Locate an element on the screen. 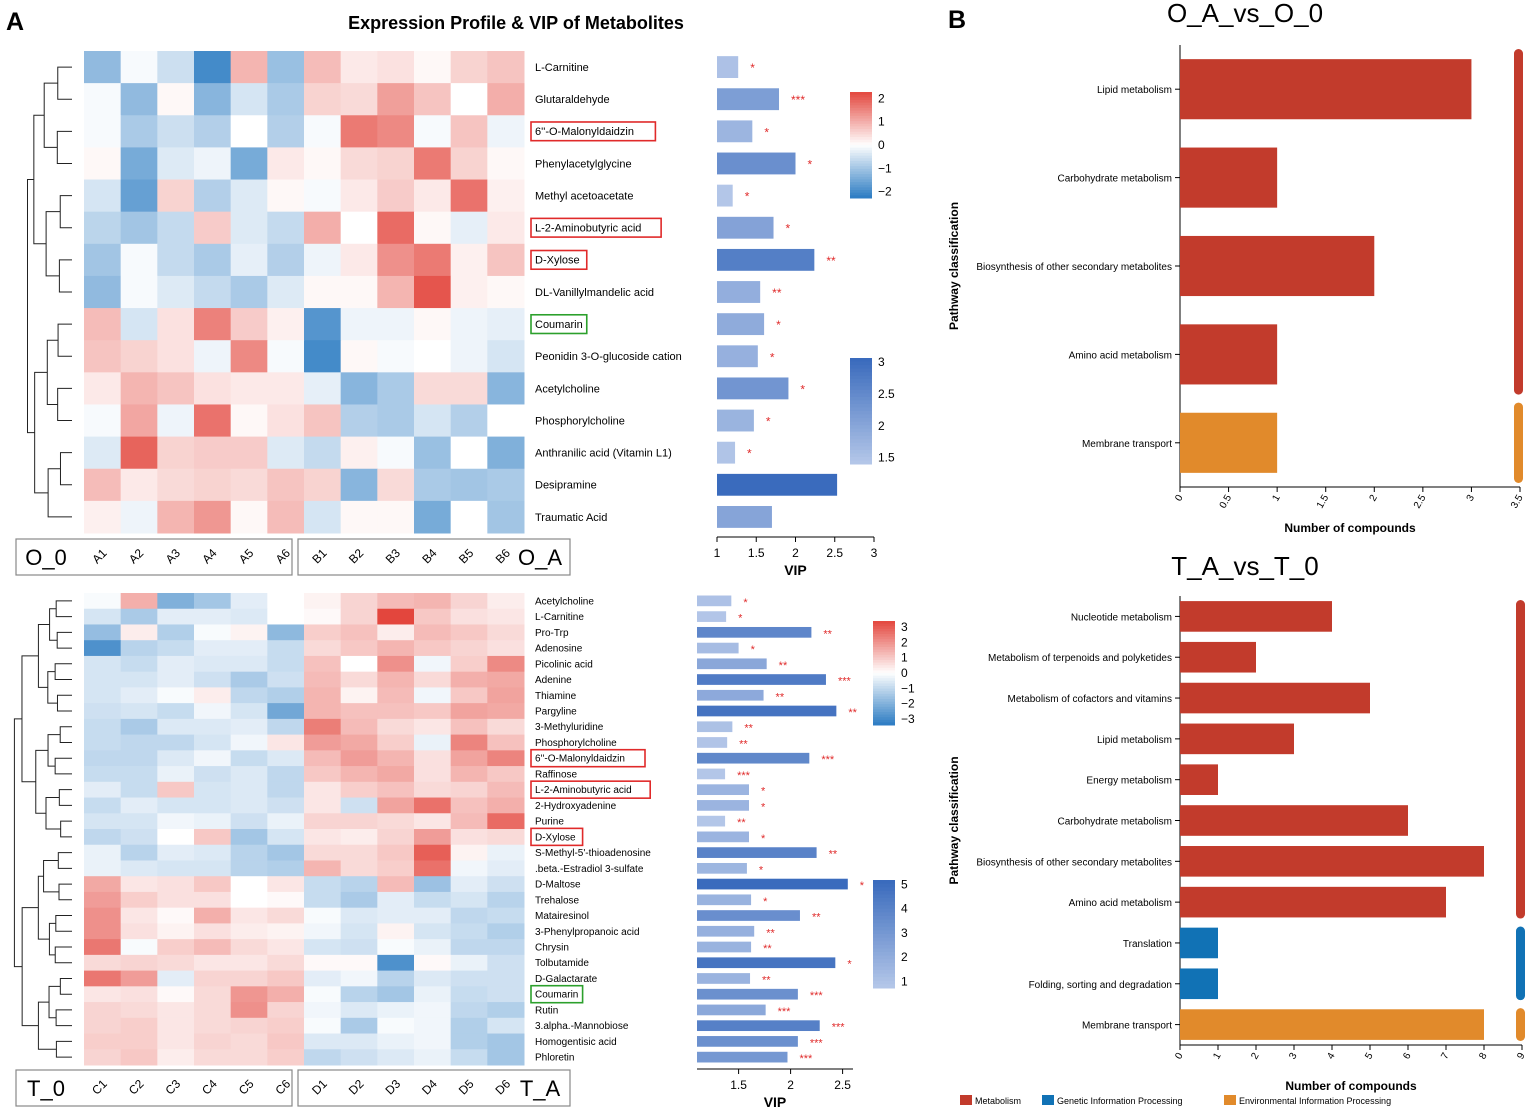 The height and width of the screenshot is (1110, 1532). legend-label-metabolism: Metabolism is located at coordinates (998, 1101).